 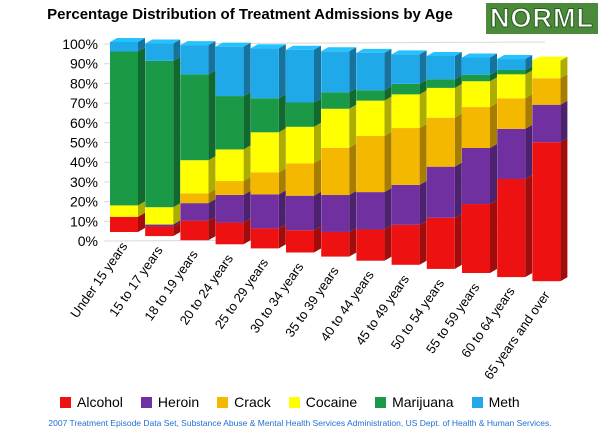 I want to click on legend-swatch-heroin, so click(x=146, y=402).